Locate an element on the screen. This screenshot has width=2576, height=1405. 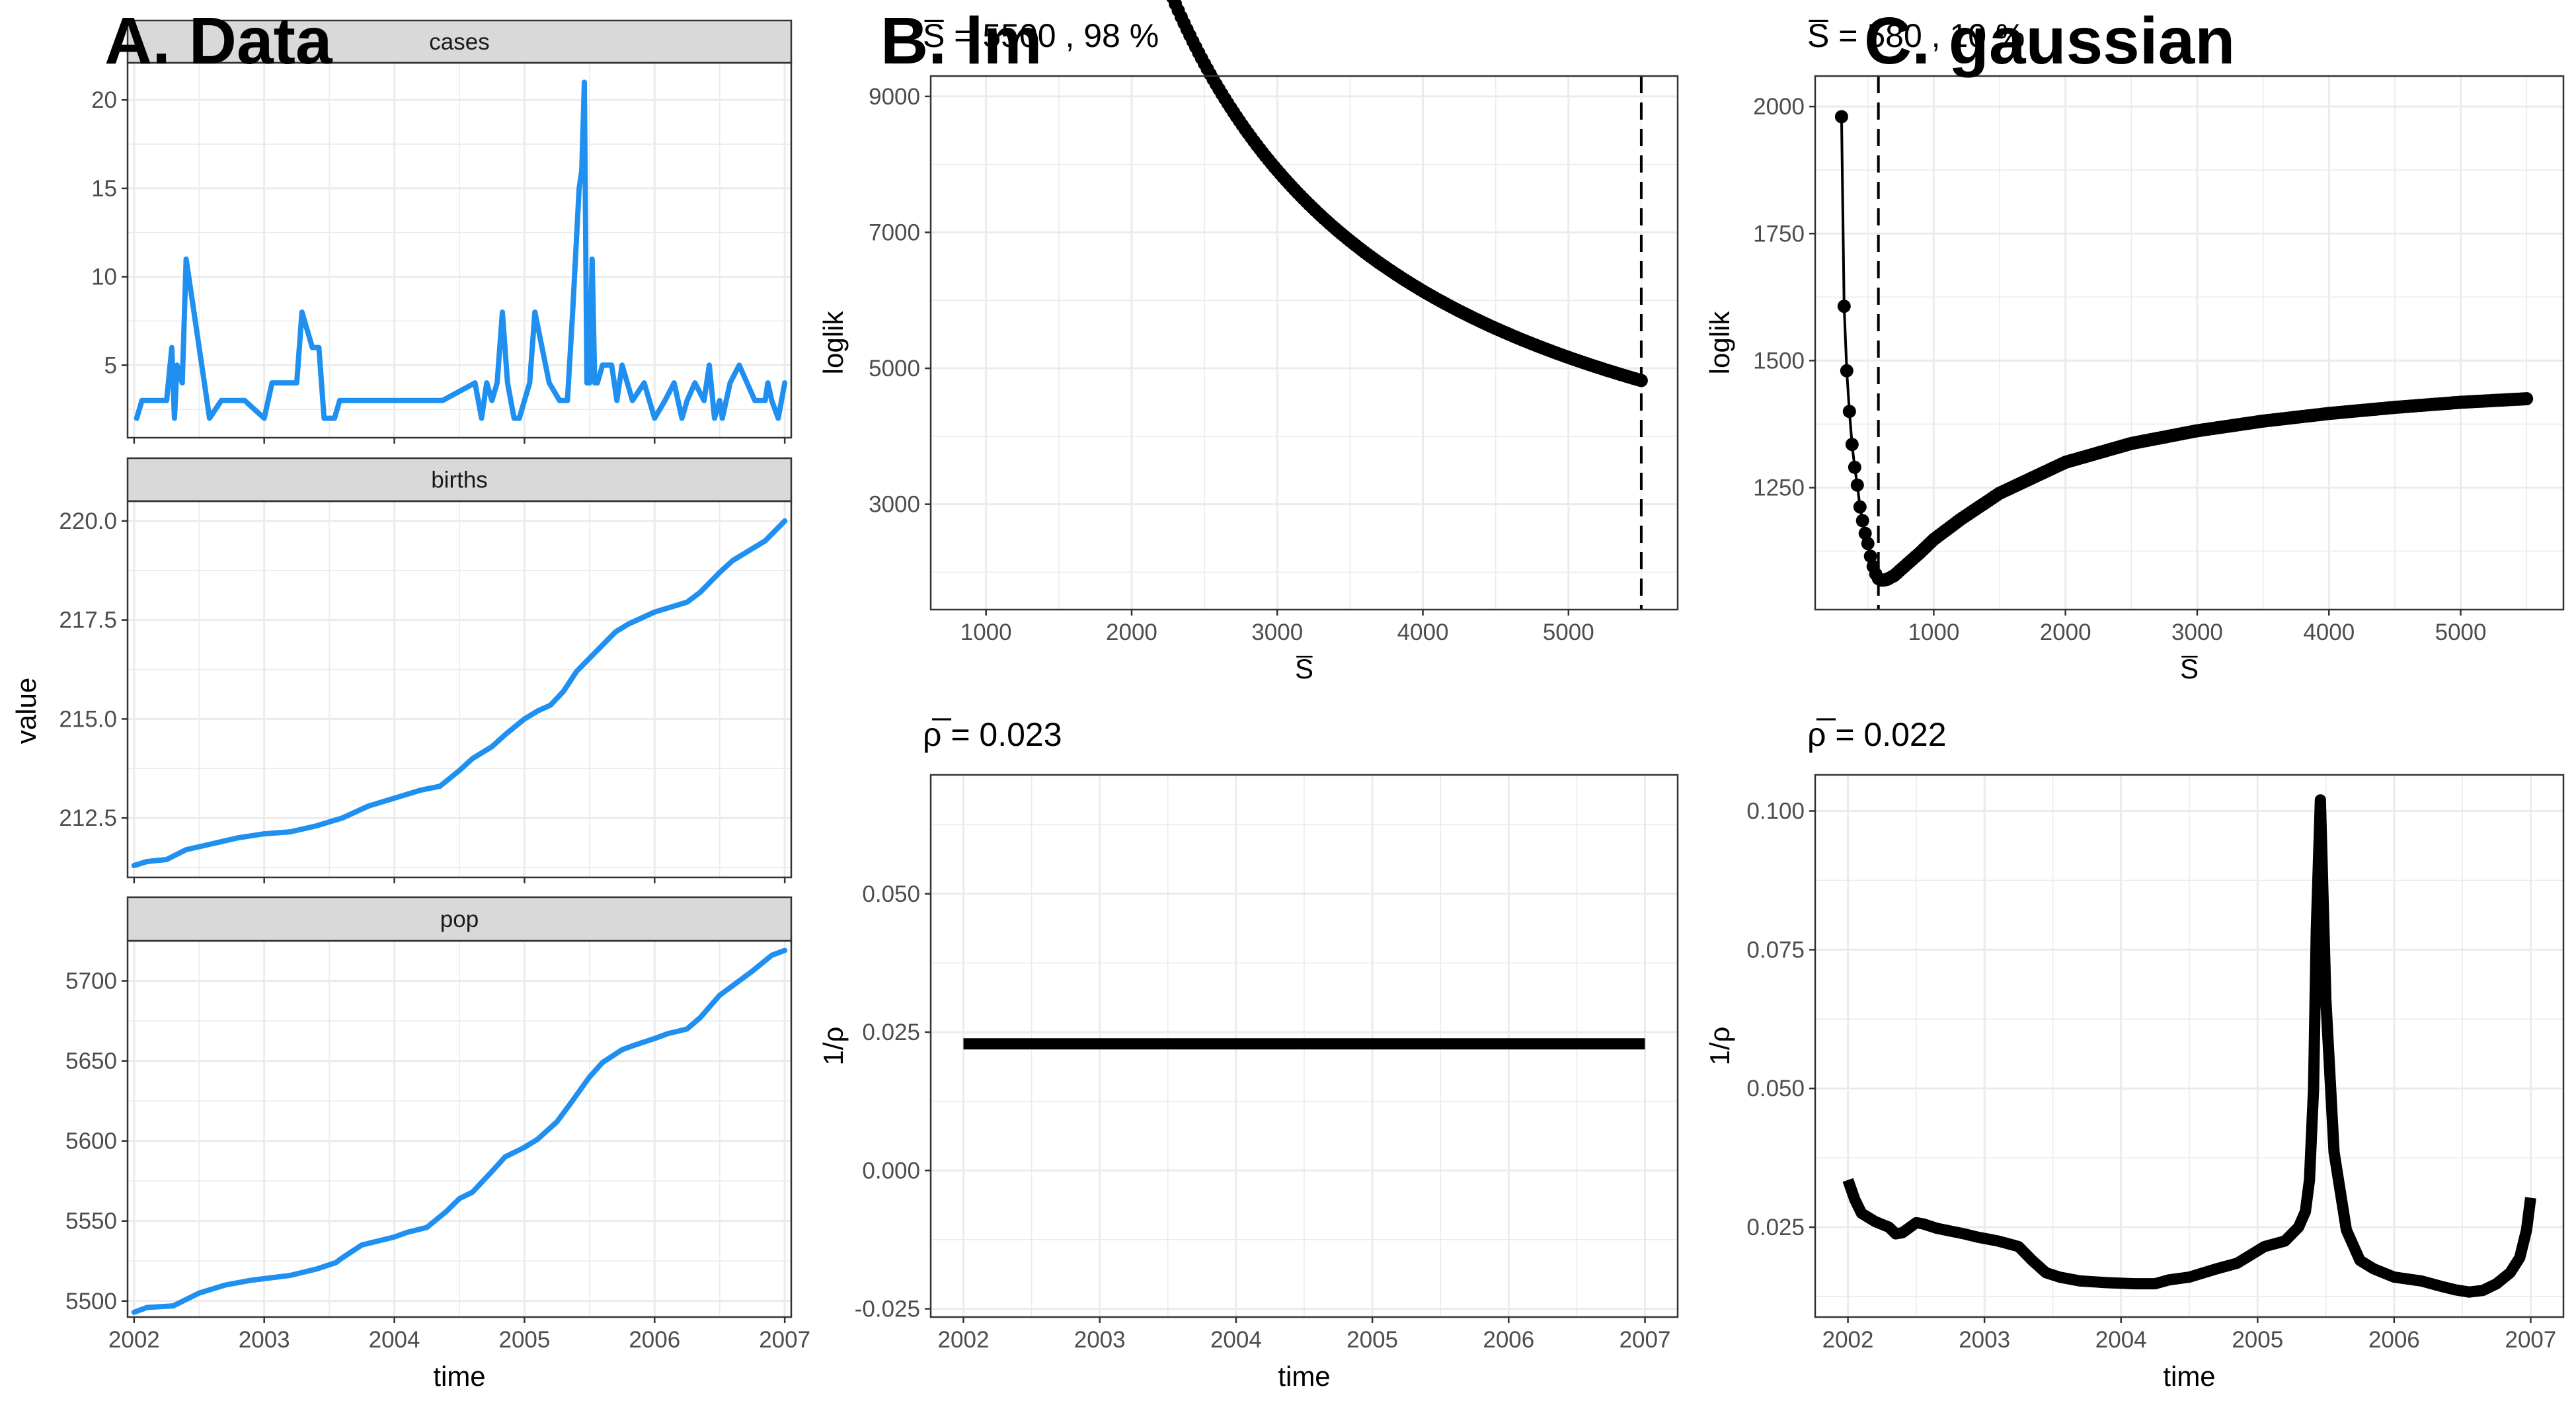
gaussian_rho-xtick-label: 2007 is located at coordinates (2530, 1340).